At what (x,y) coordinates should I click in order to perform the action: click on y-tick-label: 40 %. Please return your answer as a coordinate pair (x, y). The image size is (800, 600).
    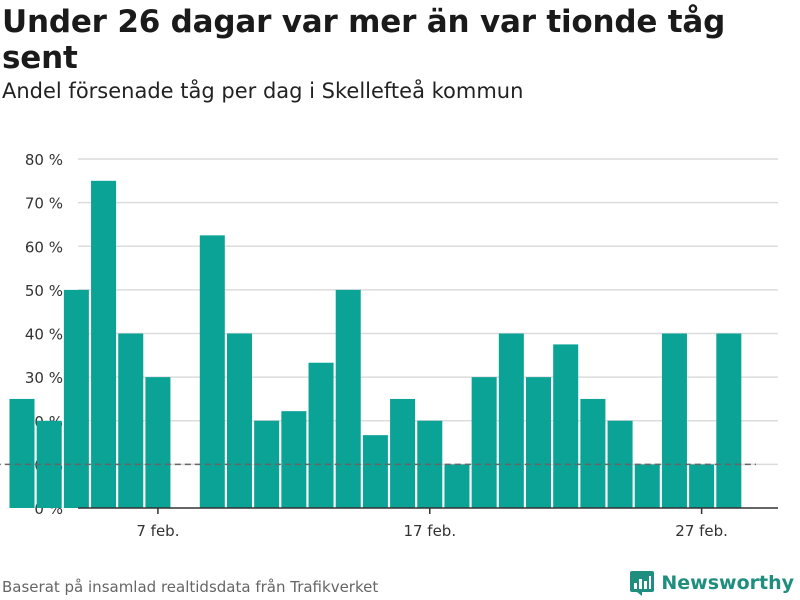
    Looking at the image, I should click on (44, 335).